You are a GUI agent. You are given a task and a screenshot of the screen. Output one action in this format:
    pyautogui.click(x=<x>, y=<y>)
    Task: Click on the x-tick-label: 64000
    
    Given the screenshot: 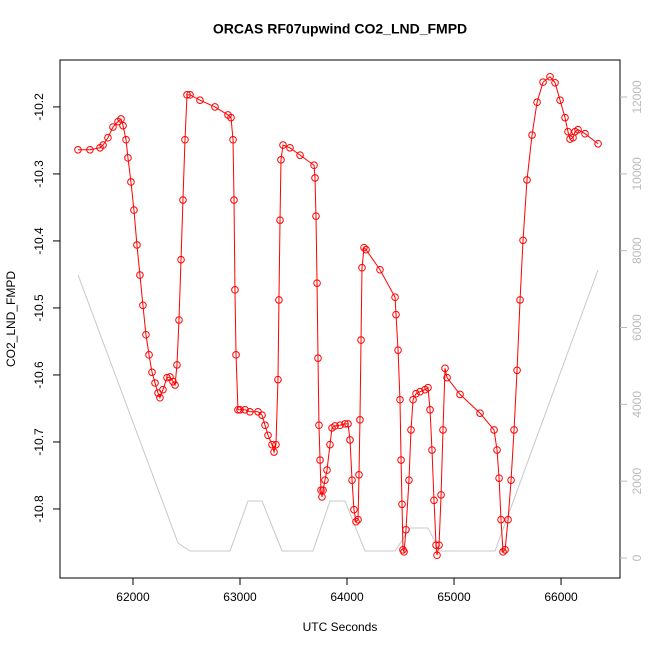 What is the action you would take?
    pyautogui.click(x=347, y=597)
    